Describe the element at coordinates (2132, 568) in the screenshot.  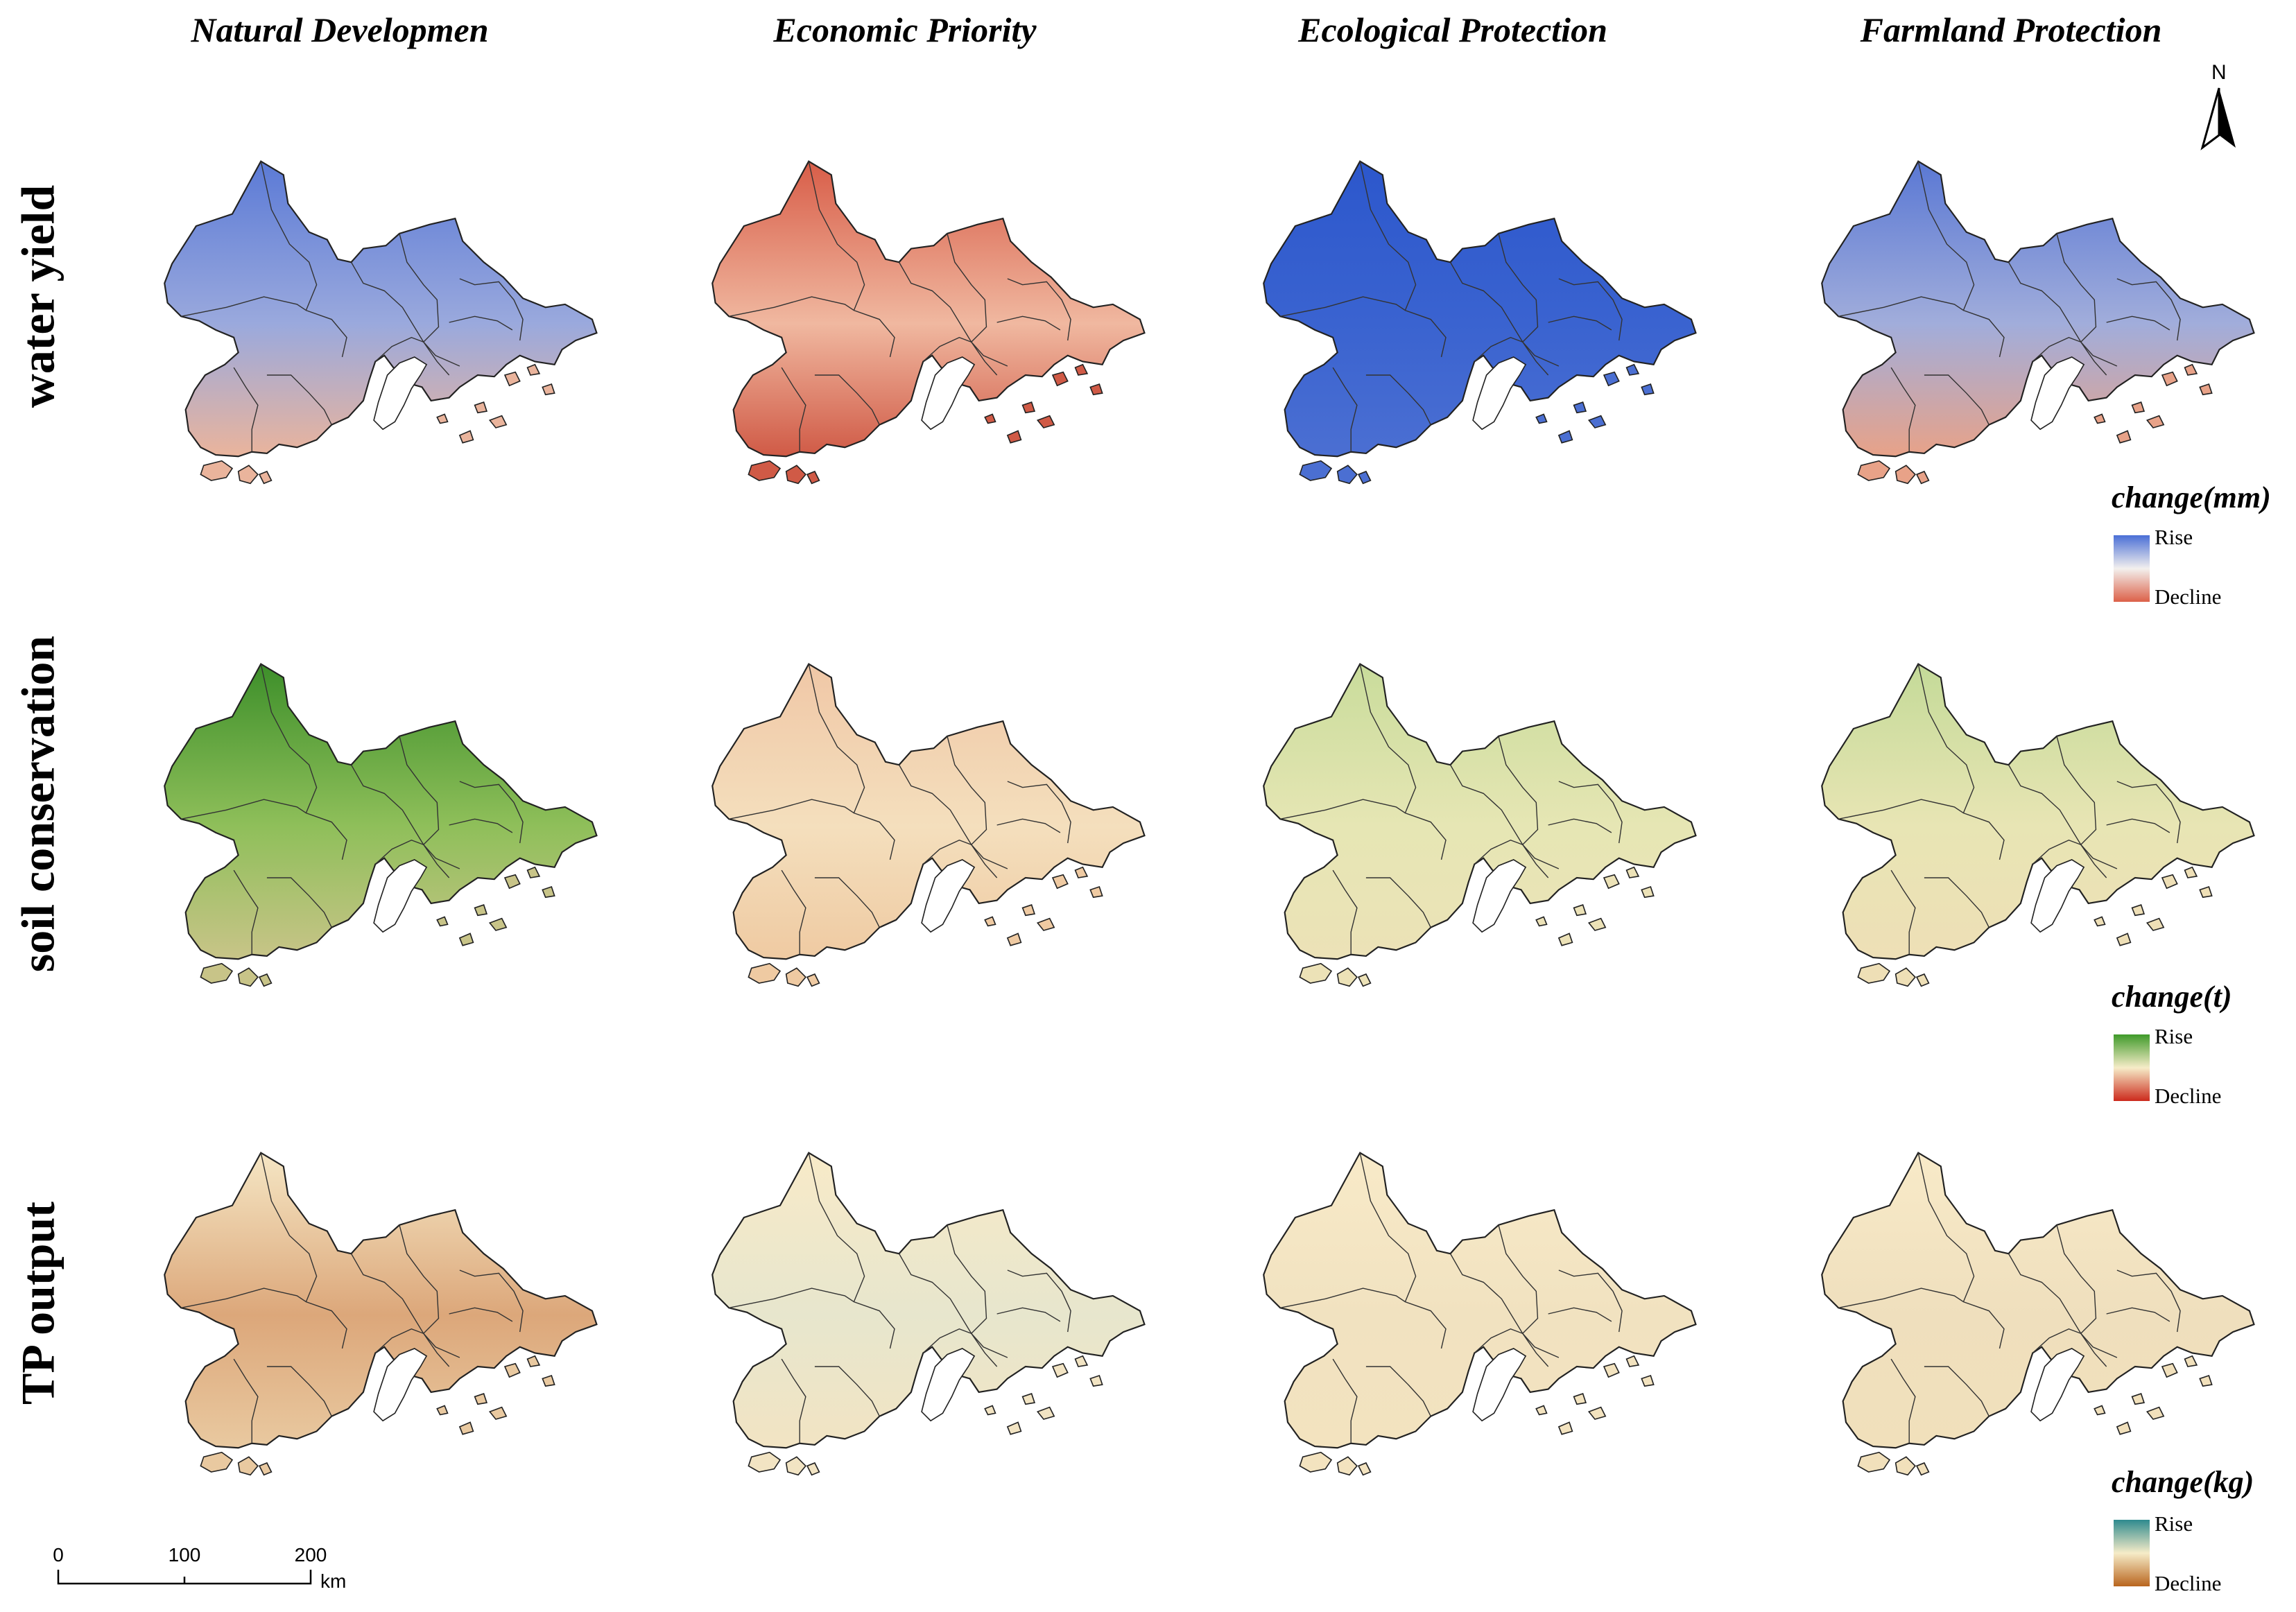
I see `legend-bar-water-yield` at that location.